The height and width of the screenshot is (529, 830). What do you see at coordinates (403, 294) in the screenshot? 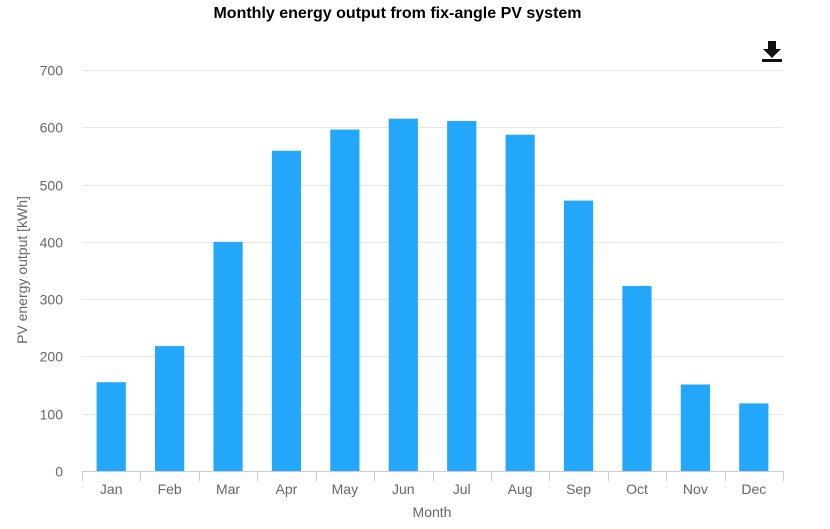
I see `bar-jun` at bounding box center [403, 294].